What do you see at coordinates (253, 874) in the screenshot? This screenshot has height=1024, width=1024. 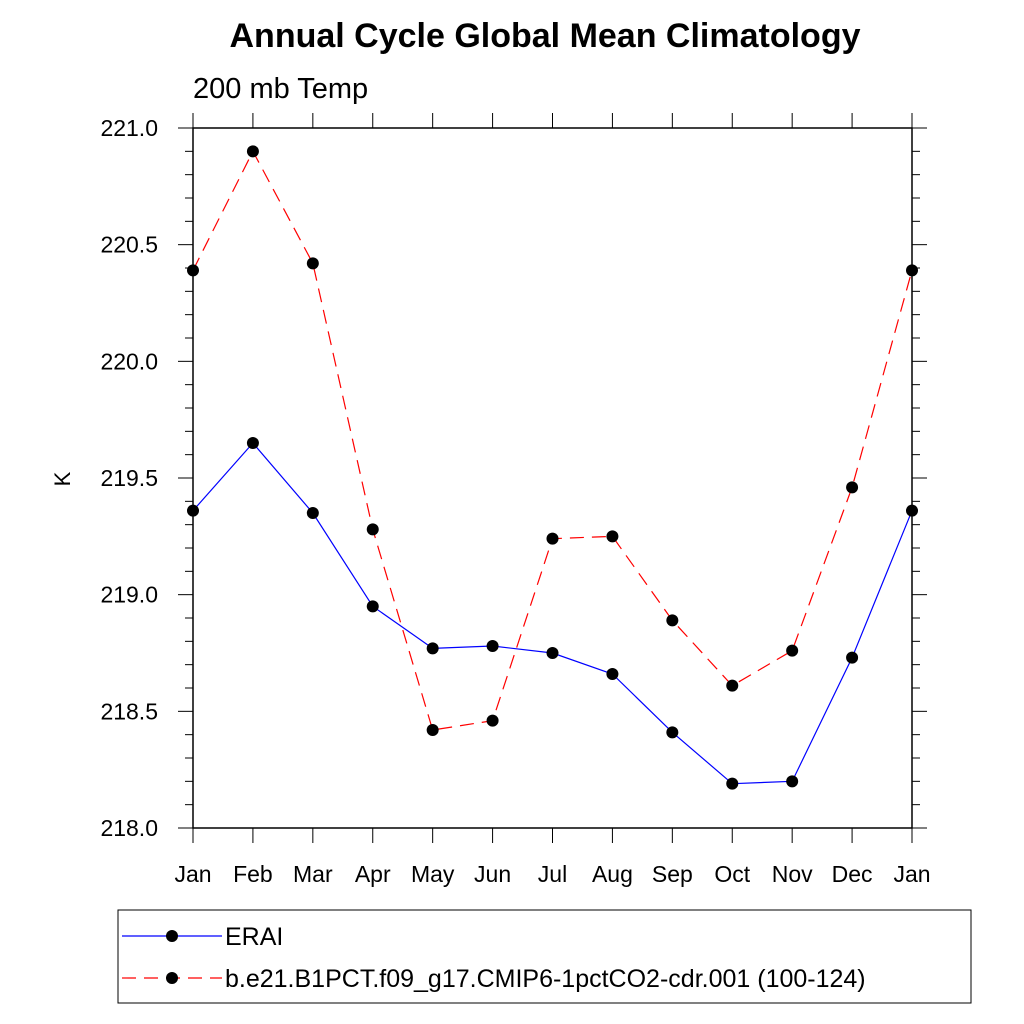 I see `x-tick-label: Feb` at bounding box center [253, 874].